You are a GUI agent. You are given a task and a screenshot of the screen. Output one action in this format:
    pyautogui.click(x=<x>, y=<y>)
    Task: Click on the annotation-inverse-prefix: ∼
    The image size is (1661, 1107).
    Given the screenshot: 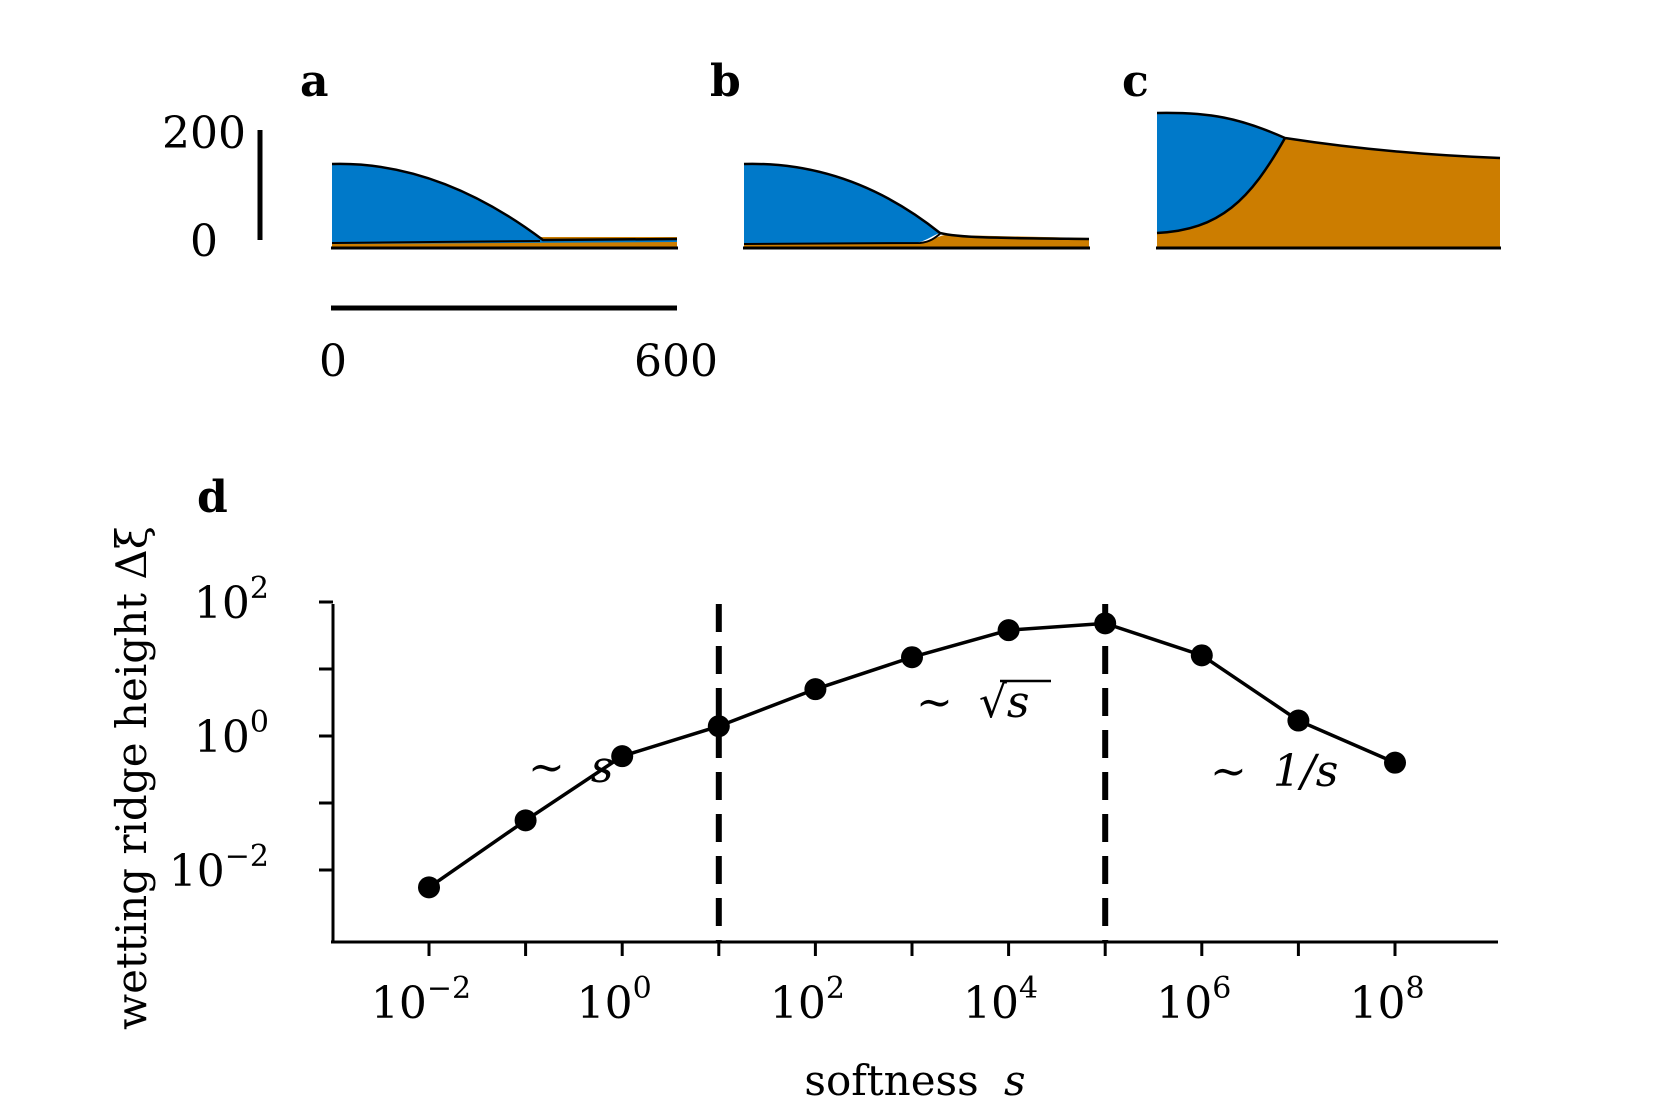 What is the action you would take?
    pyautogui.click(x=1228, y=771)
    